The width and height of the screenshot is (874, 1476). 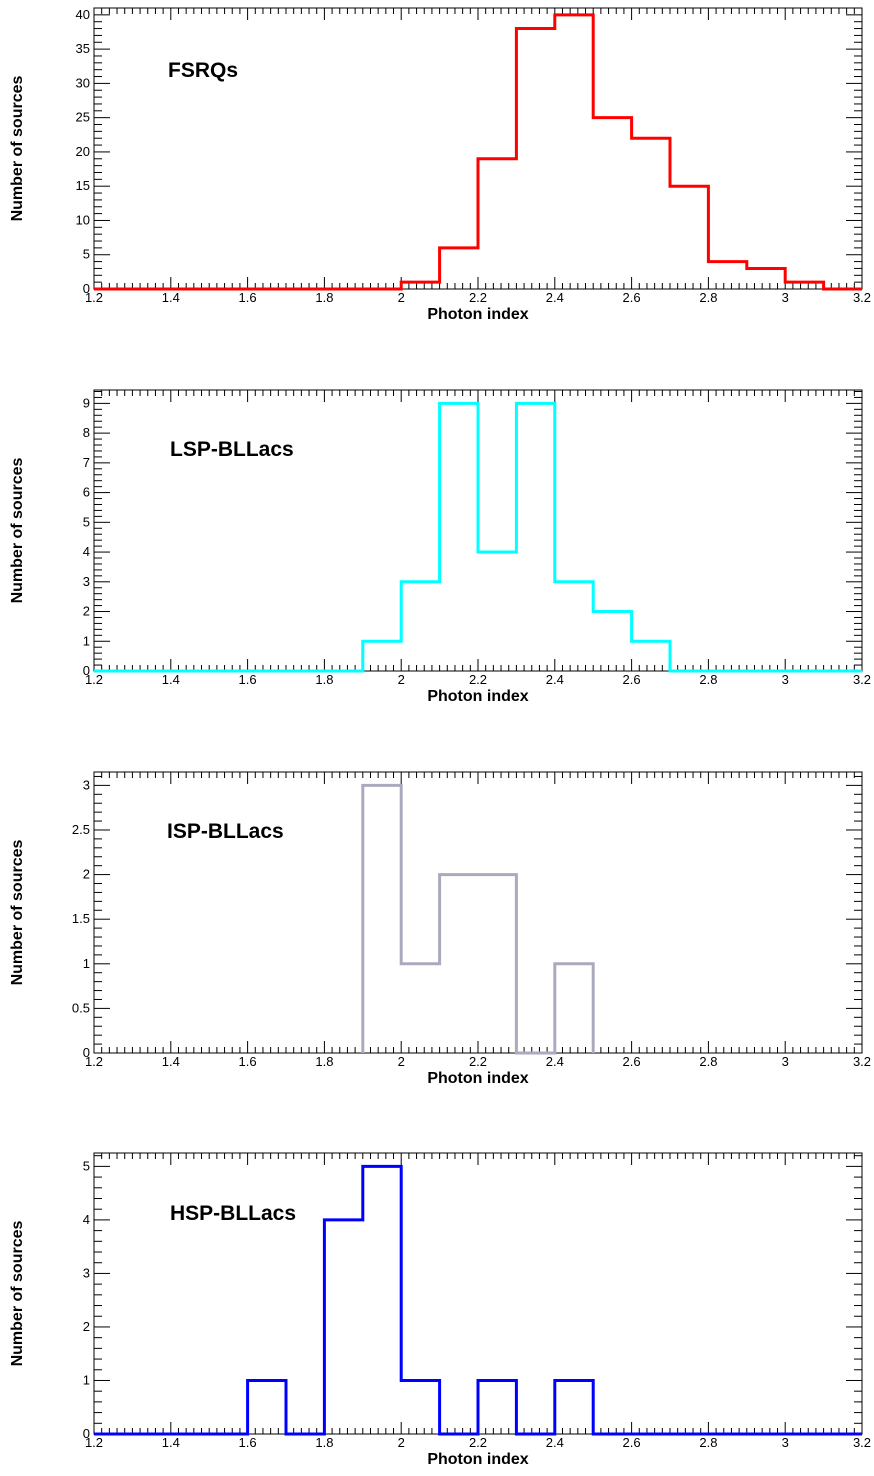 I want to click on y-tick-label: 30, so click(x=83, y=82).